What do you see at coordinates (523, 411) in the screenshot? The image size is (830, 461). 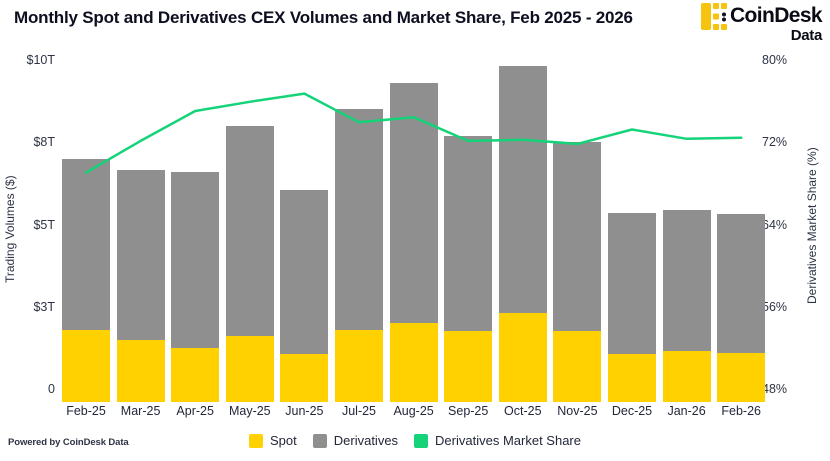 I see `x-axis-label: Oct-25` at bounding box center [523, 411].